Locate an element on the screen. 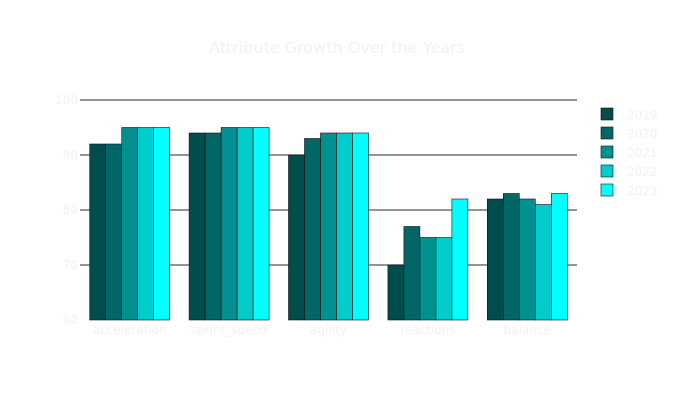  bar-agility-2021 is located at coordinates (328, 226).